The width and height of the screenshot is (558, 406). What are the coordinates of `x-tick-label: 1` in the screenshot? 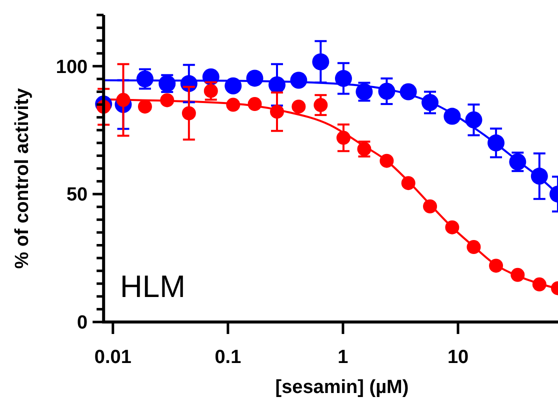 It's located at (343, 357).